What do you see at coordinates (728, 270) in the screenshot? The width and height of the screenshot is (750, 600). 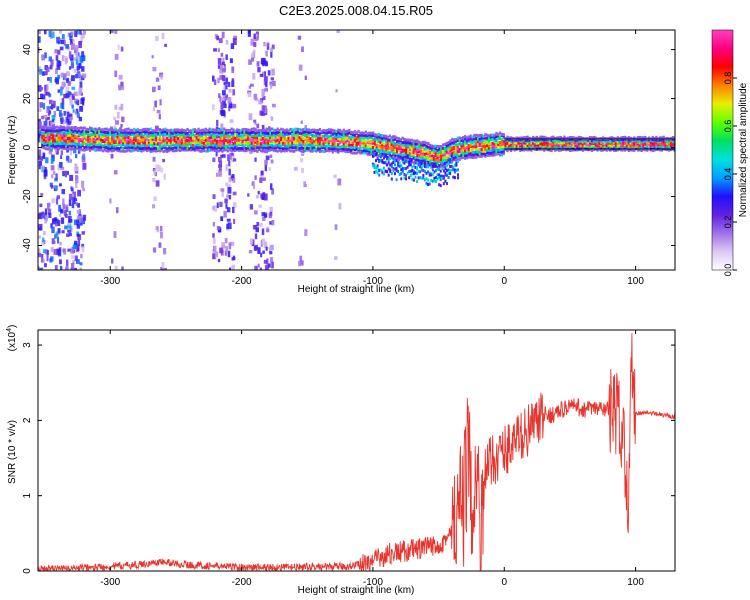 I see `colorbar-tick-label: 0.0` at bounding box center [728, 270].